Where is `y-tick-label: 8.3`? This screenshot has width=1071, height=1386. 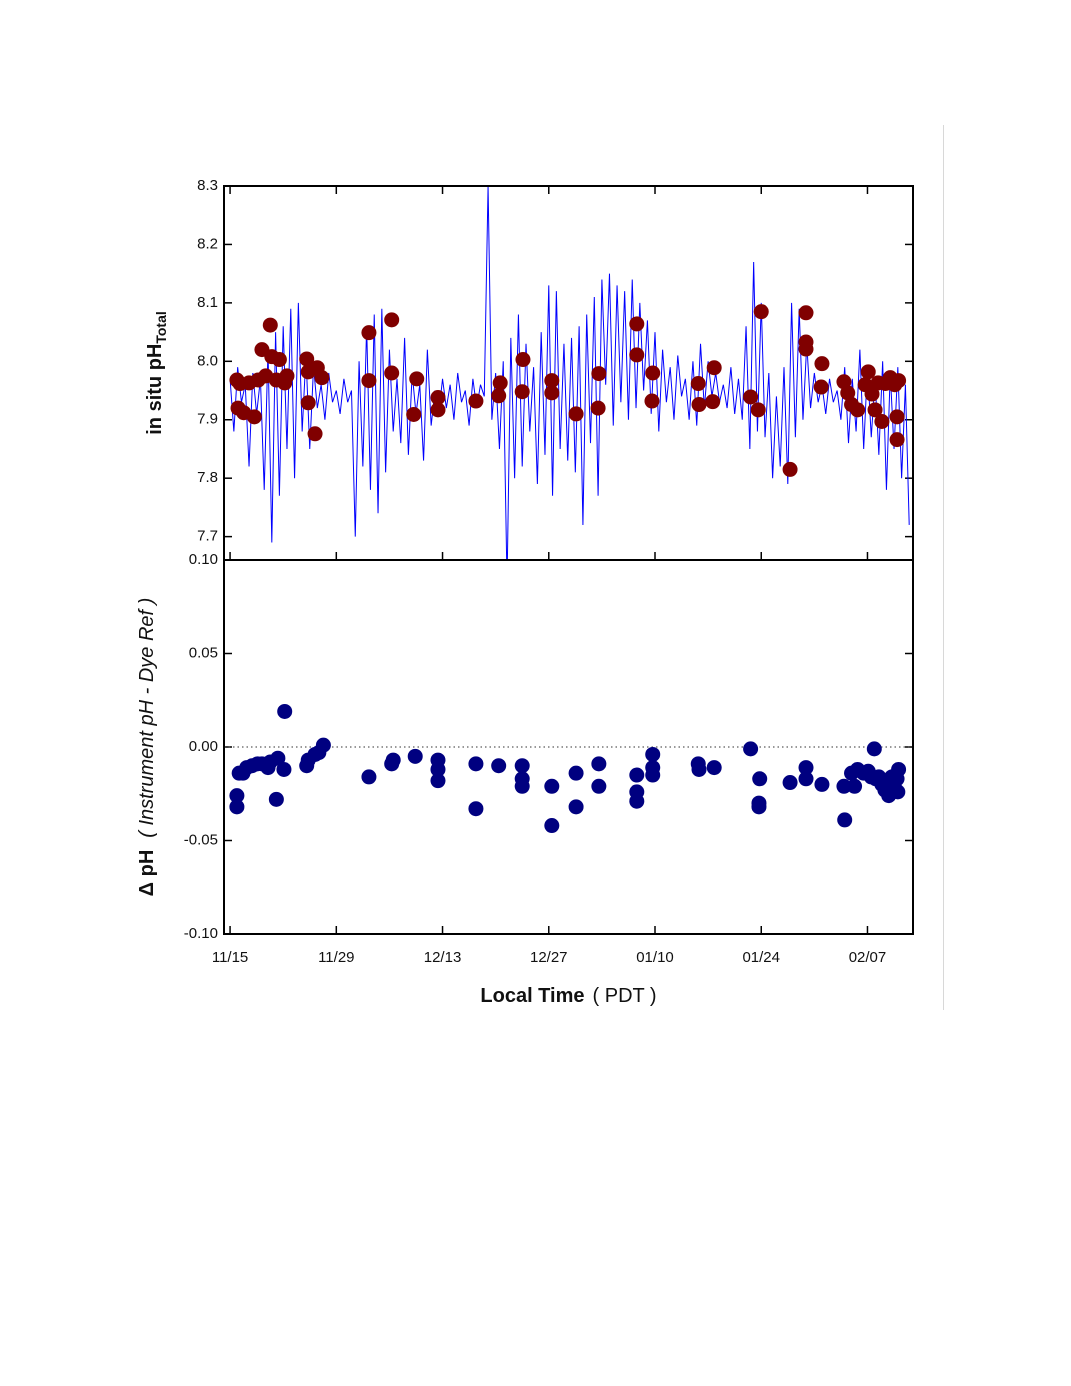
y-tick-label: 8.3 is located at coordinates (207, 185).